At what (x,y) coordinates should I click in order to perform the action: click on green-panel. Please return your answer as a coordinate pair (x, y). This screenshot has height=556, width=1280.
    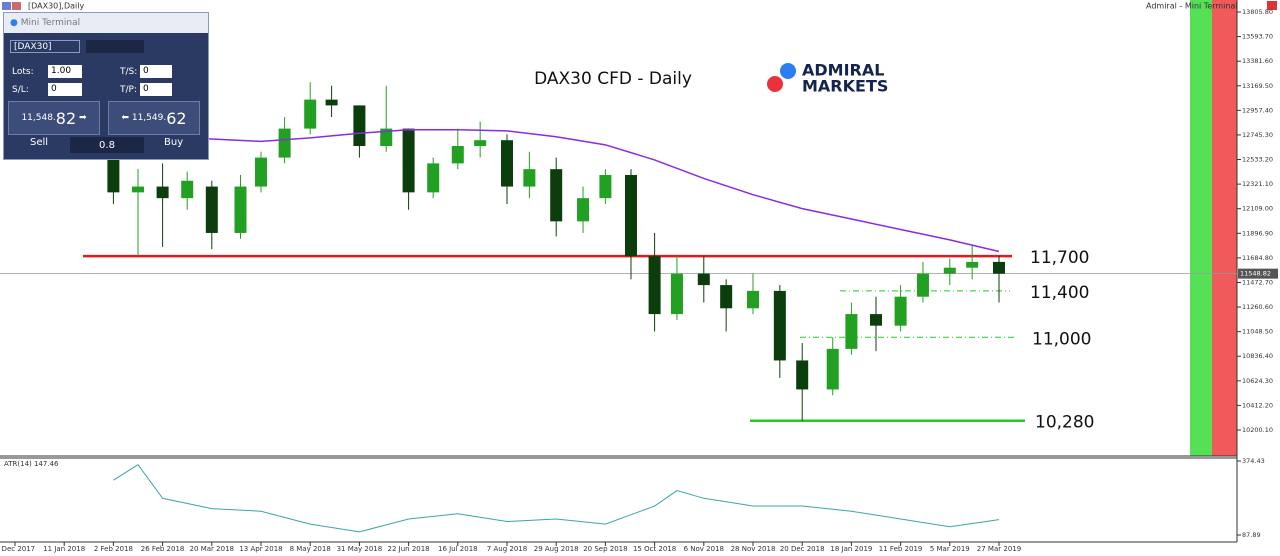
    Looking at the image, I should click on (1201, 228).